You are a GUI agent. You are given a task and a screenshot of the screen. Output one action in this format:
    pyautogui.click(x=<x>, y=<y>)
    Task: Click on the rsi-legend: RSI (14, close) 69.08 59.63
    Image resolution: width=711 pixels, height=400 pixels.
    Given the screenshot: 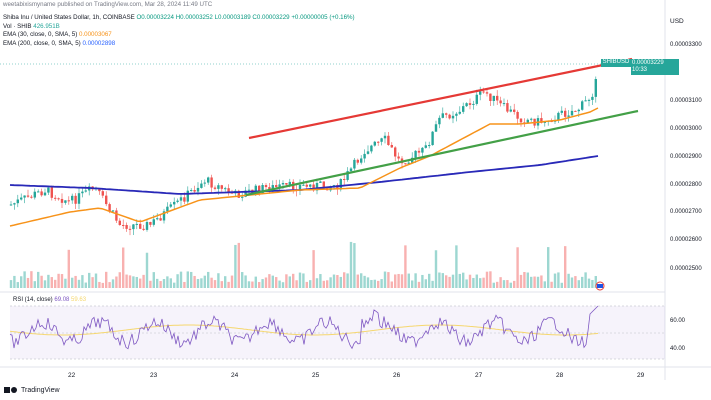 What is the action you would take?
    pyautogui.click(x=49, y=300)
    